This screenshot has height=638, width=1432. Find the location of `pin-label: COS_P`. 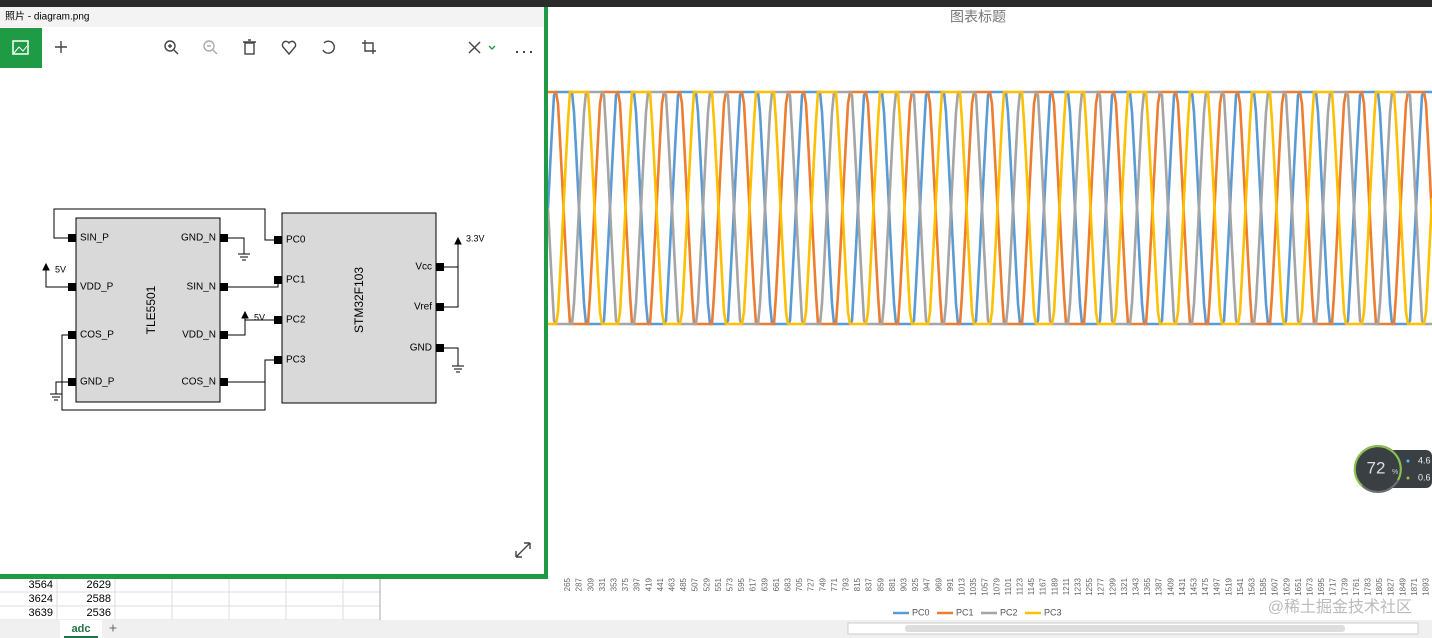

pin-label: COS_P is located at coordinates (97, 335).